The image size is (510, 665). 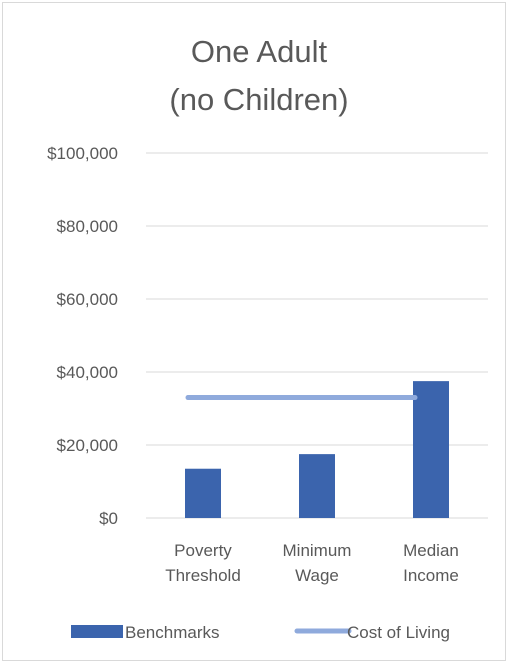 I want to click on x-tick-label: Minimum, so click(x=317, y=550).